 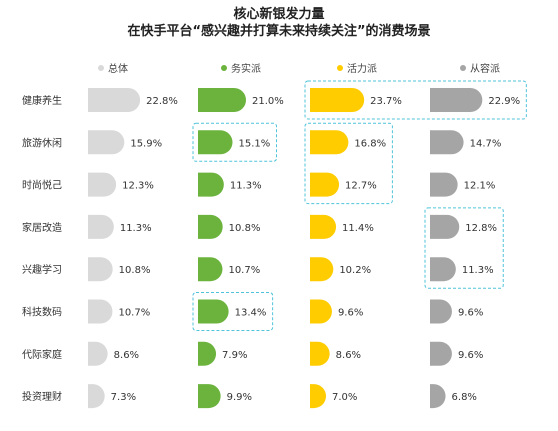 I want to click on data-label: 12.3%, so click(x=138, y=186).